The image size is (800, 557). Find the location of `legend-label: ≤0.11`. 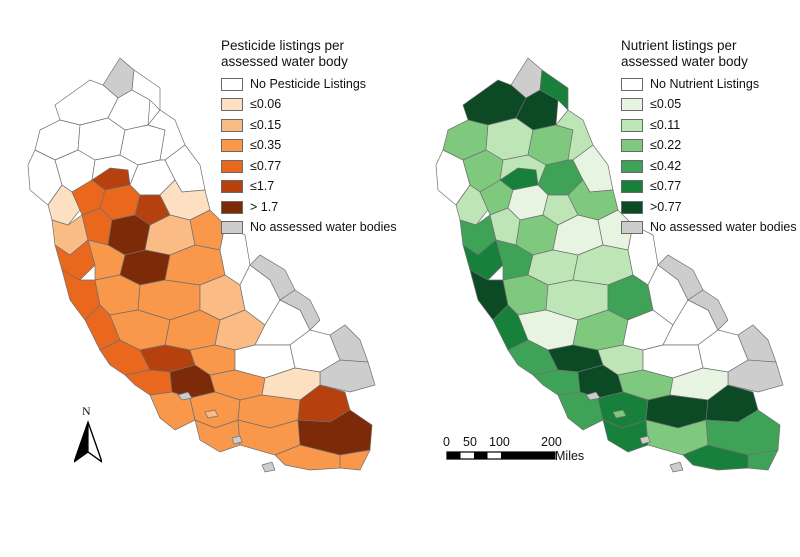

legend-label: ≤0.11 is located at coordinates (665, 124).